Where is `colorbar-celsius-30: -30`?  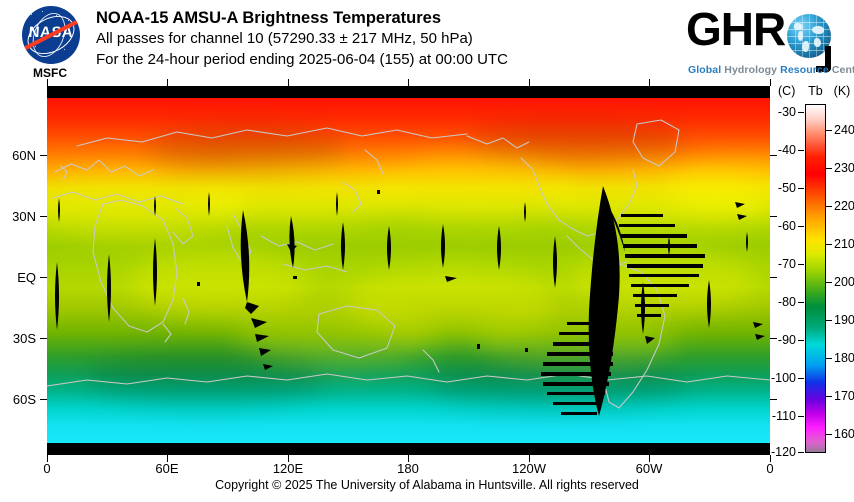
colorbar-celsius-30: -30 is located at coordinates (786, 112).